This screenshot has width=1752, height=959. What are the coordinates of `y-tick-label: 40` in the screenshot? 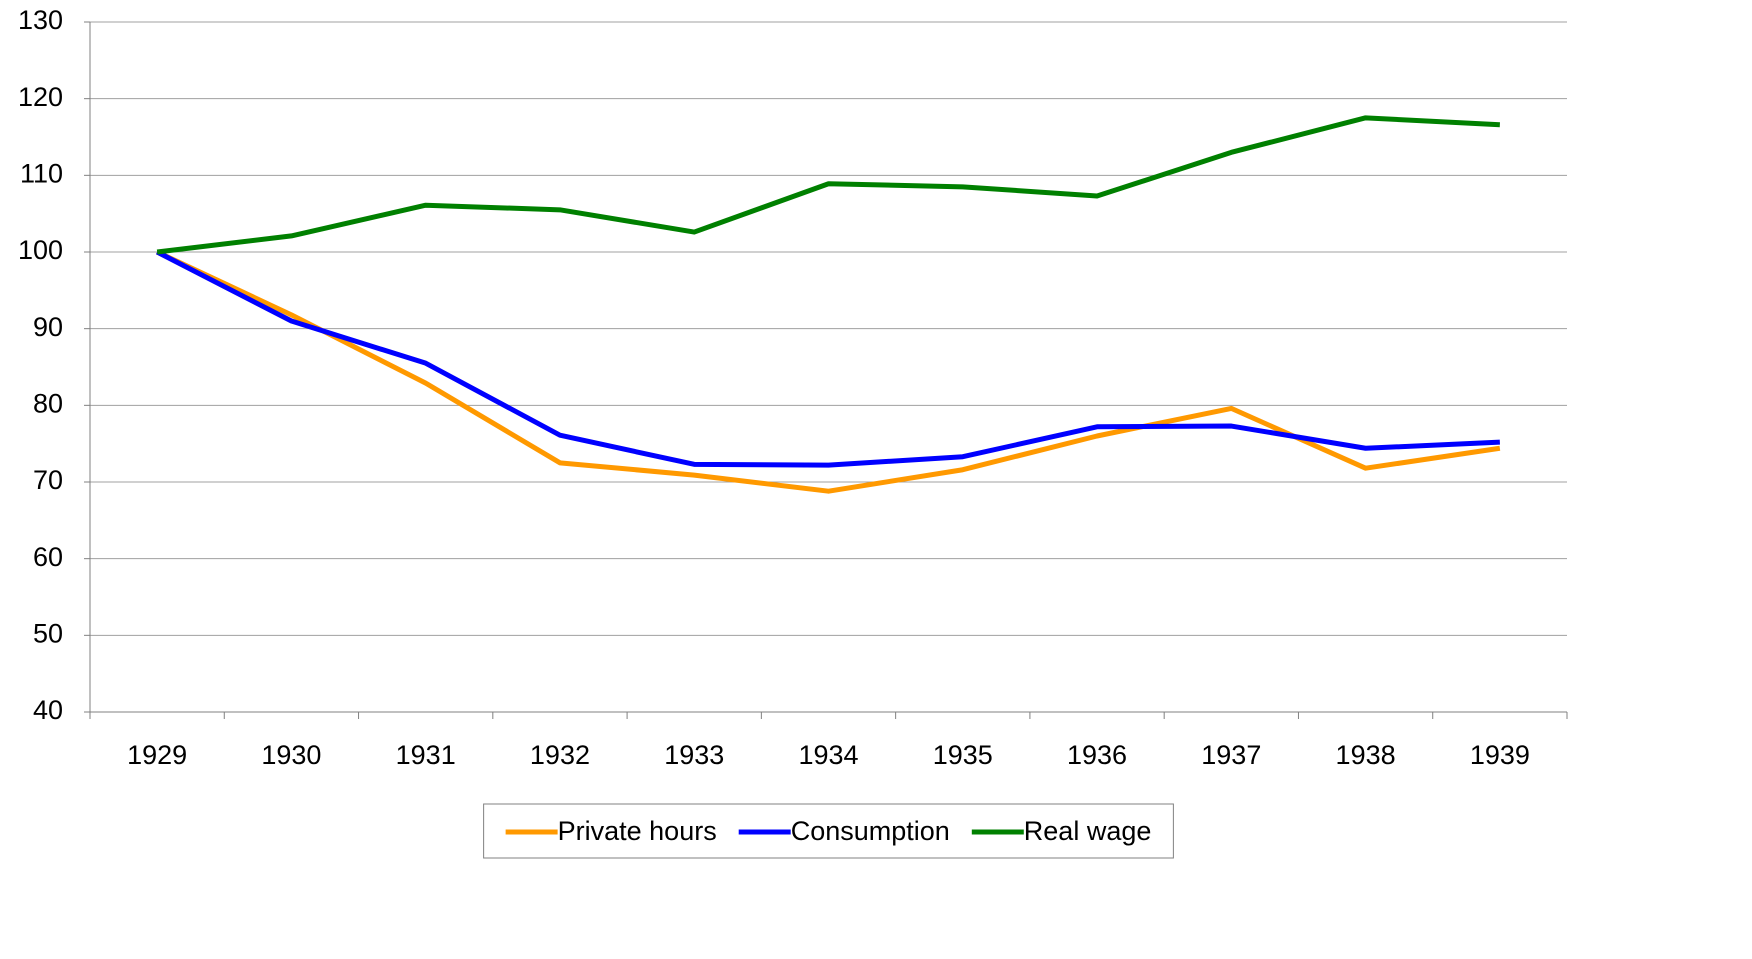 It's located at (48, 710).